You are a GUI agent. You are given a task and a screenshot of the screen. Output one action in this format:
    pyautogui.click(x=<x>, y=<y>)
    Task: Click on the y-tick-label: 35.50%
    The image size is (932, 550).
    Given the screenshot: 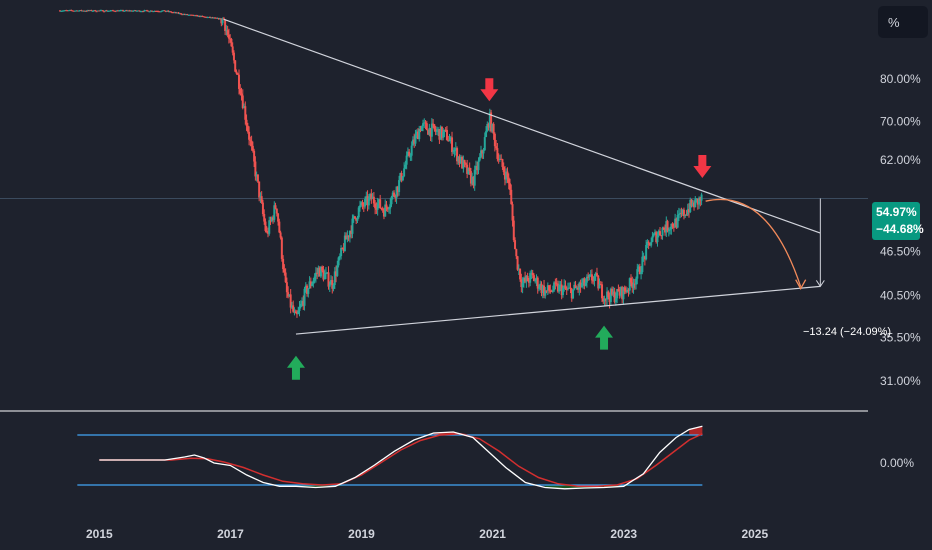 What is the action you would take?
    pyautogui.click(x=900, y=338)
    